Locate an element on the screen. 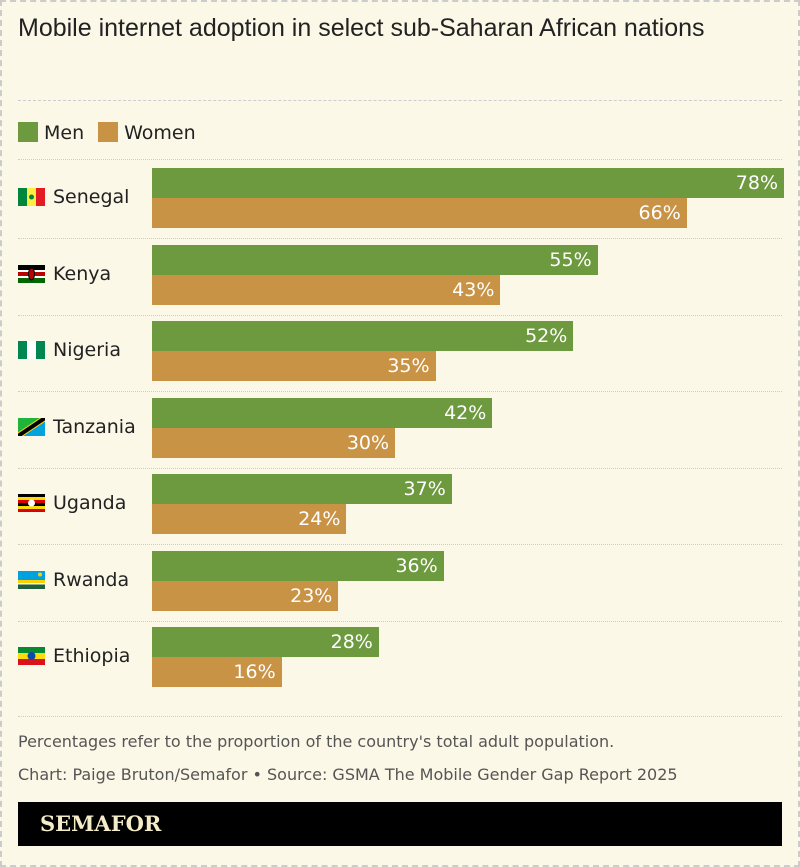 The image size is (800, 867). country-label: Kenya is located at coordinates (64, 274).